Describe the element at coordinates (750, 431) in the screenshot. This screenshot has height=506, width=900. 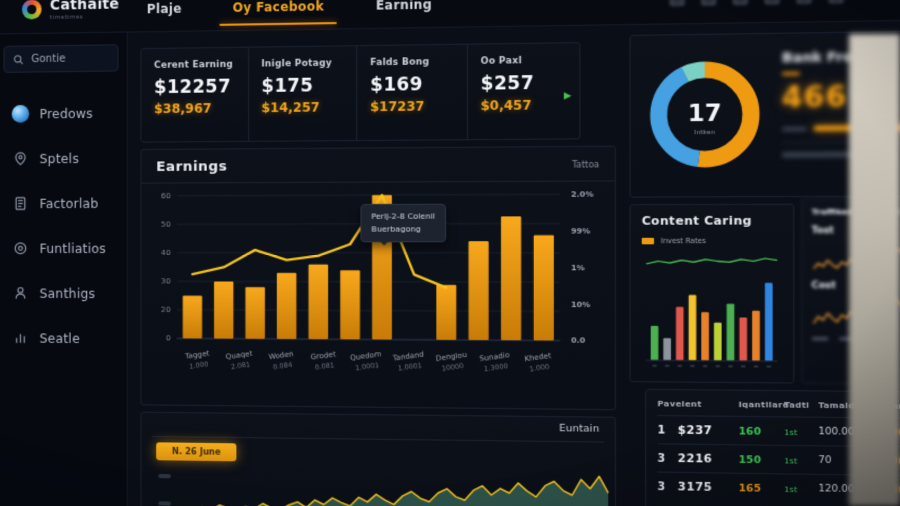
I see `cell-qty: 160` at that location.